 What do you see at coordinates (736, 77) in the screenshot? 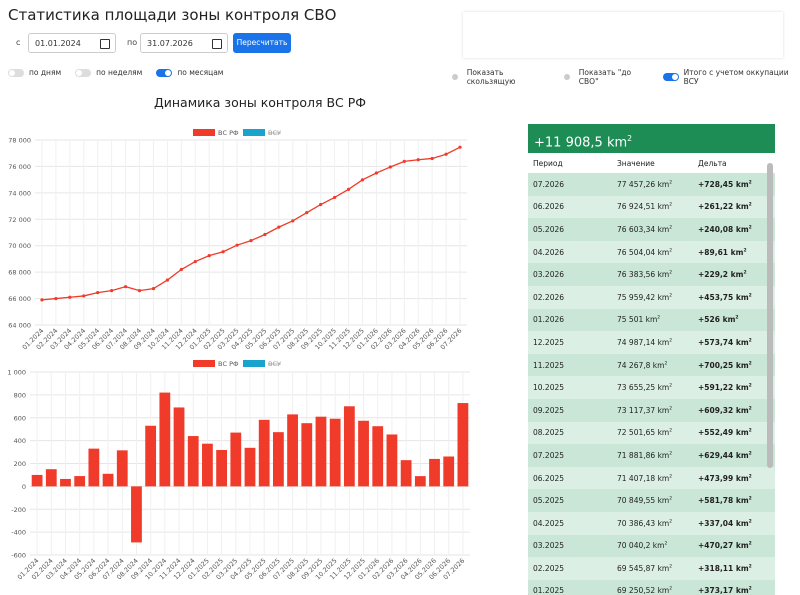
I see `option-label: Итого с учетом оккупации ВСУ` at bounding box center [736, 77].